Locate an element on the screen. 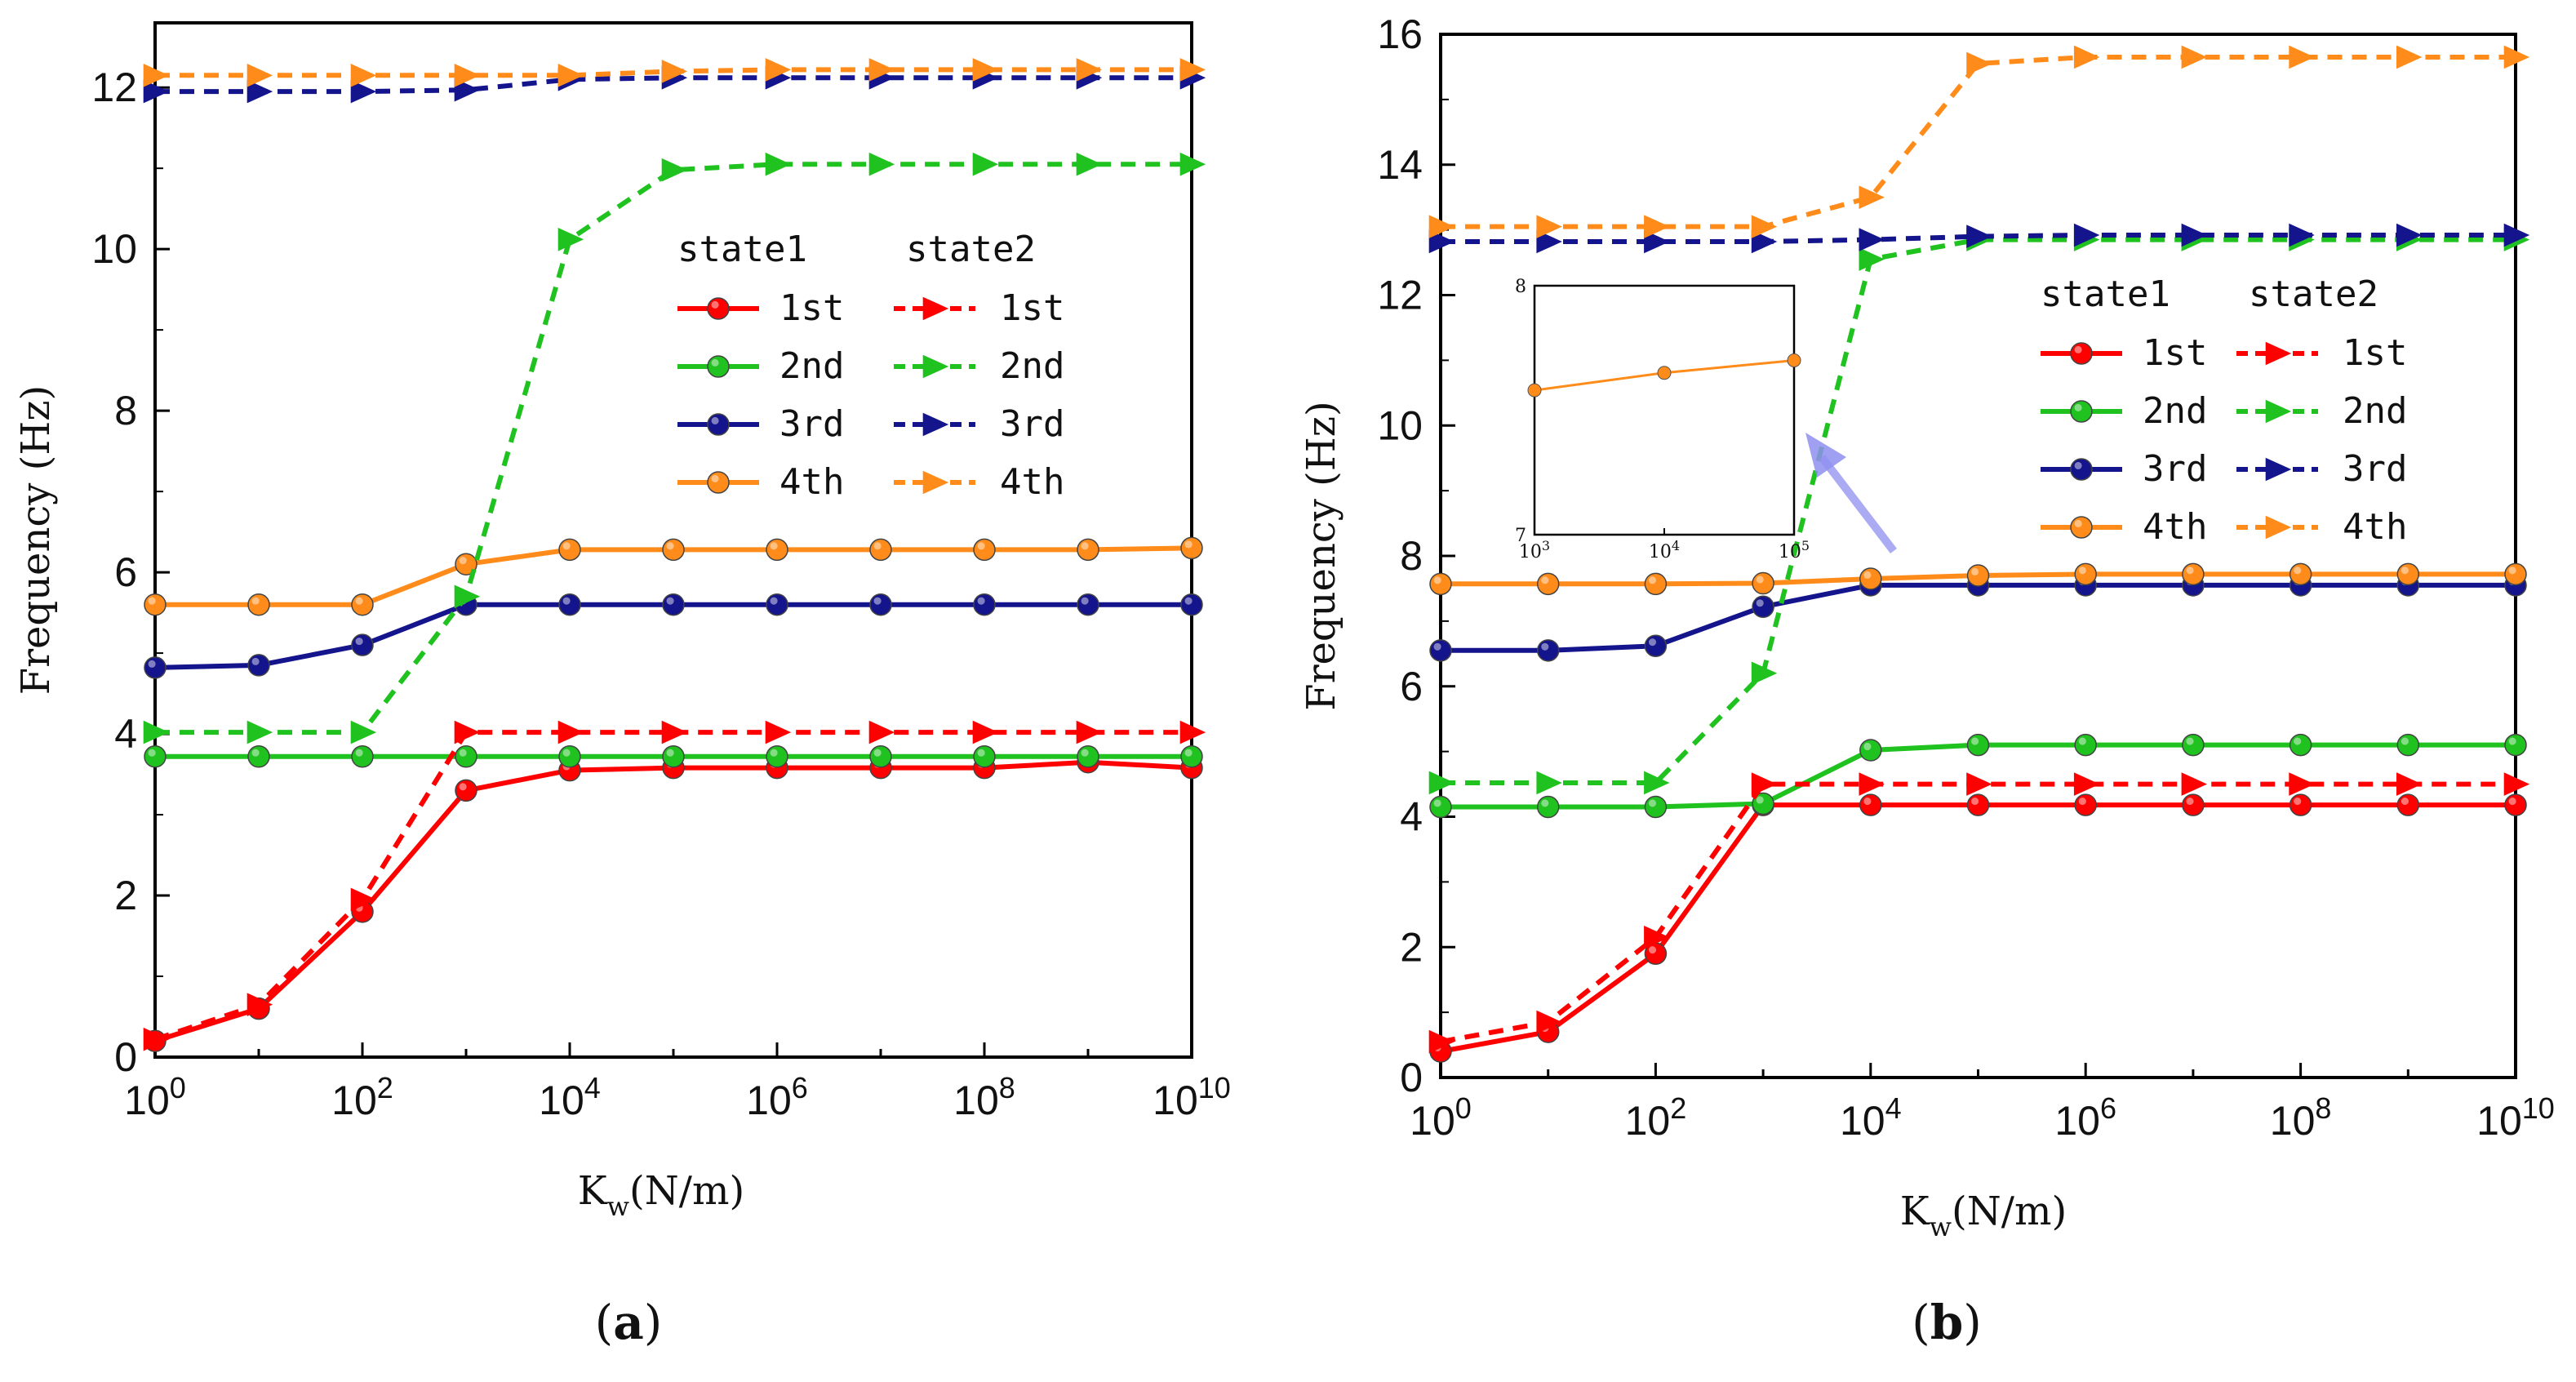 Image resolution: width=2576 pixels, height=1382 pixels. legend-label: 3rd is located at coordinates (811, 424).